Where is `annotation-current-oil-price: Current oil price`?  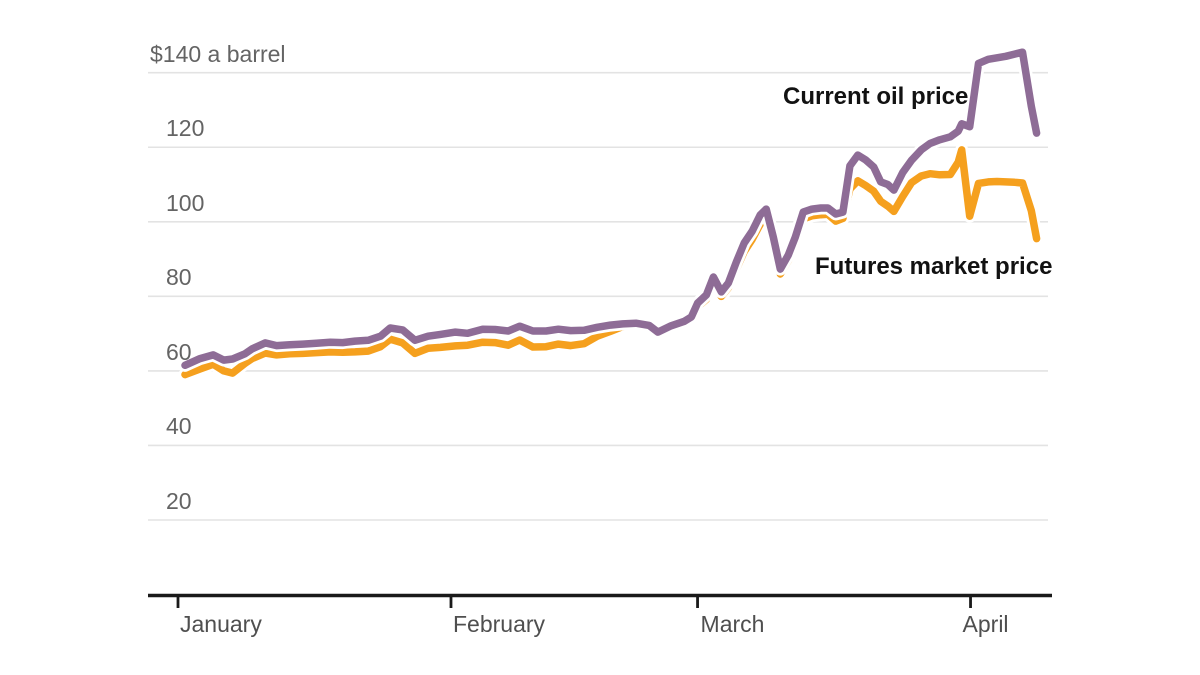
annotation-current-oil-price: Current oil price is located at coordinates (876, 96).